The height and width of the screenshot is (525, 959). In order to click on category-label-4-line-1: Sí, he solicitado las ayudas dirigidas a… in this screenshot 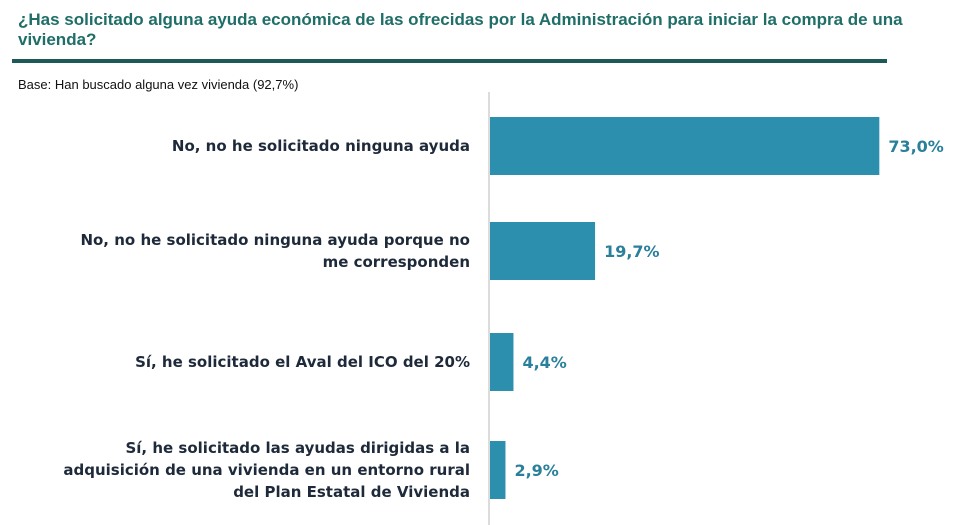, I will do `click(297, 448)`.